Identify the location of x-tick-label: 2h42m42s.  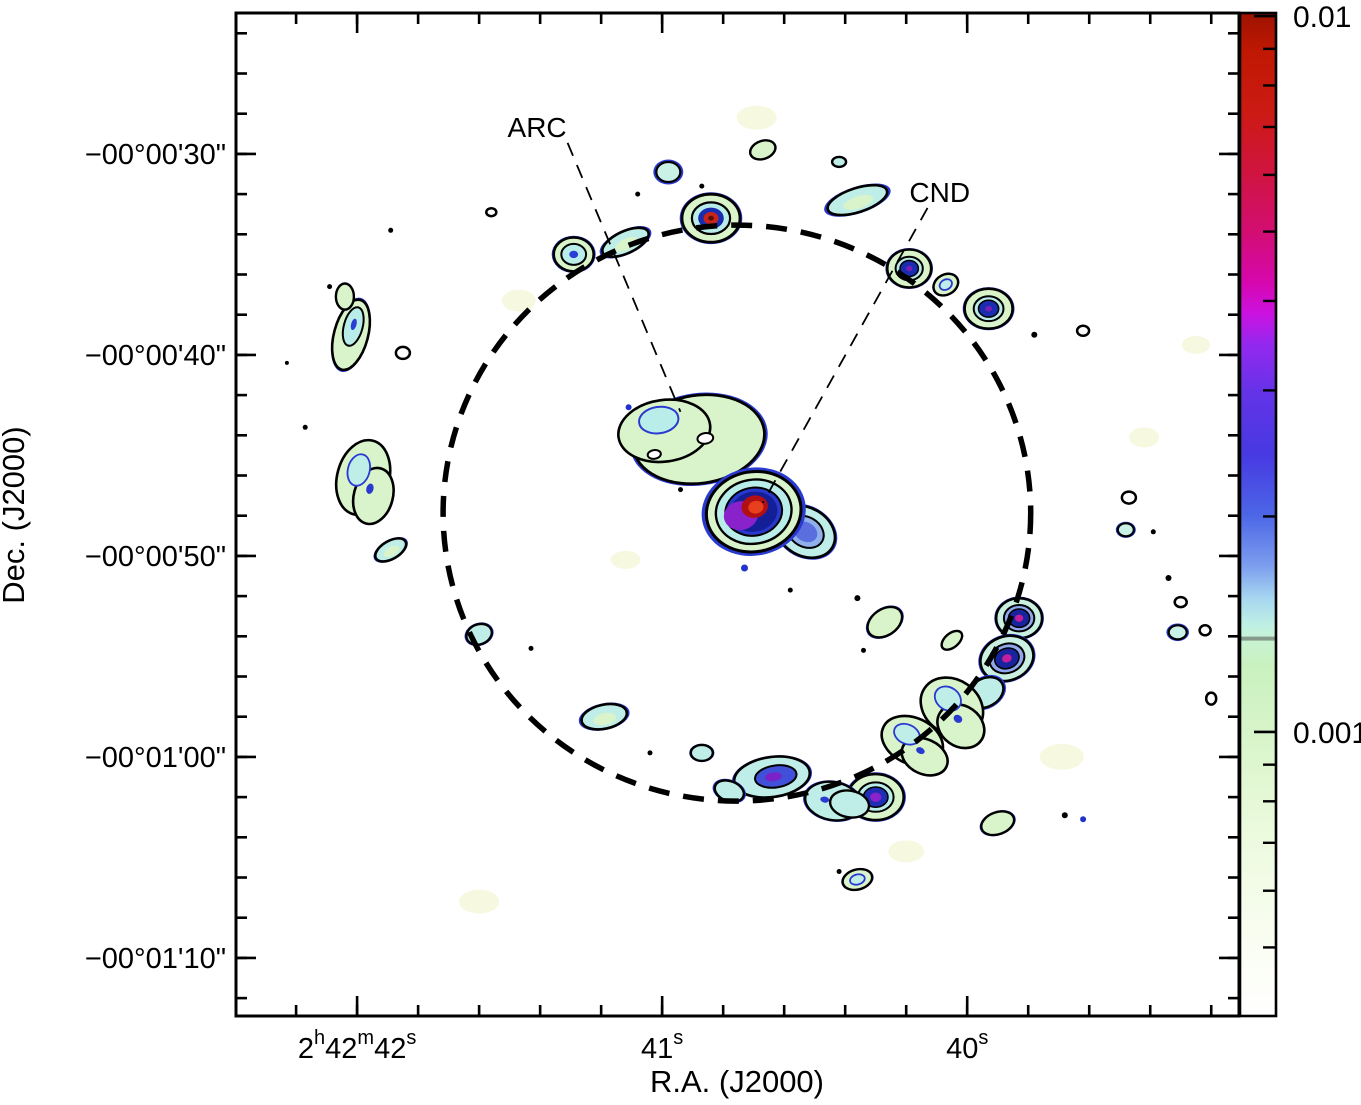
(357, 1046).